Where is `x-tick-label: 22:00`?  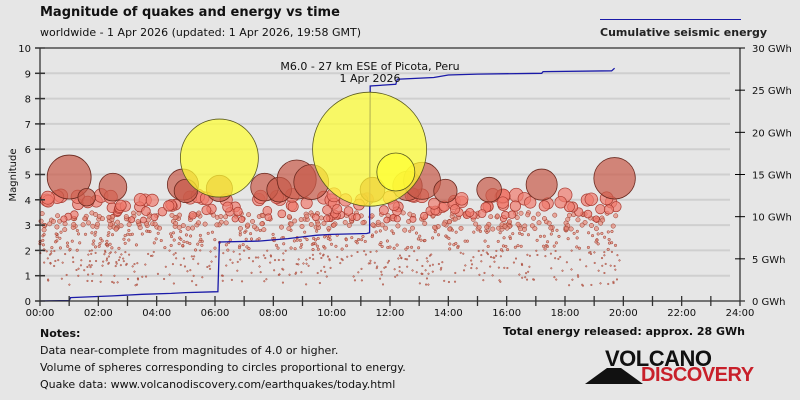
x-tick-label: 22:00 is located at coordinates (681, 313).